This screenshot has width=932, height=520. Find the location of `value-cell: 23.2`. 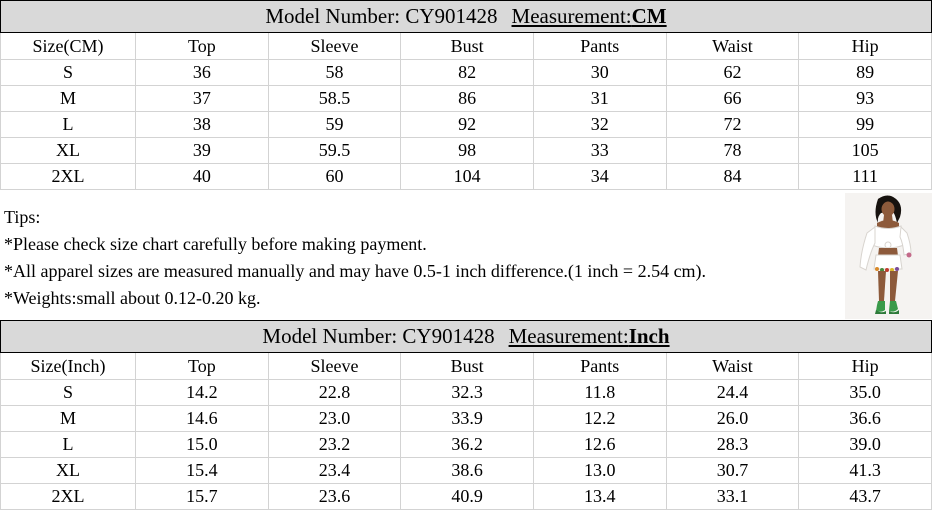

value-cell: 23.2 is located at coordinates (334, 444).